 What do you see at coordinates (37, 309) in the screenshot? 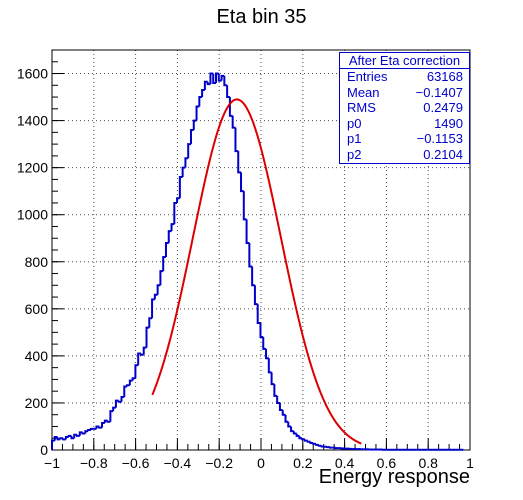
I see `y-tick-label: 600` at bounding box center [37, 309].